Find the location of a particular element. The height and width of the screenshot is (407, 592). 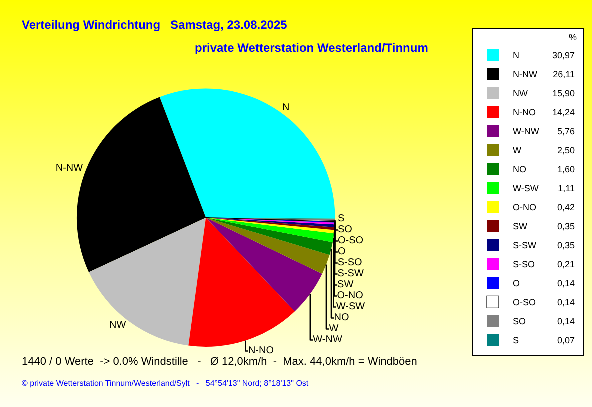

legend-label: N is located at coordinates (516, 55).